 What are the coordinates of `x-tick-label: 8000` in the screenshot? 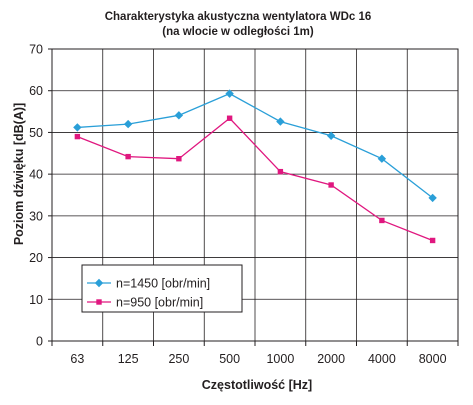 It's located at (433, 359).